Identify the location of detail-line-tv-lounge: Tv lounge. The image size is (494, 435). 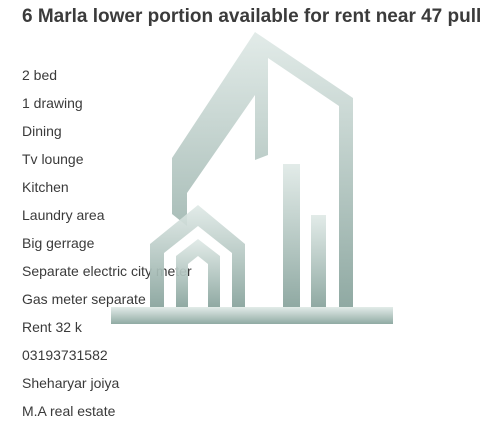
(53, 159).